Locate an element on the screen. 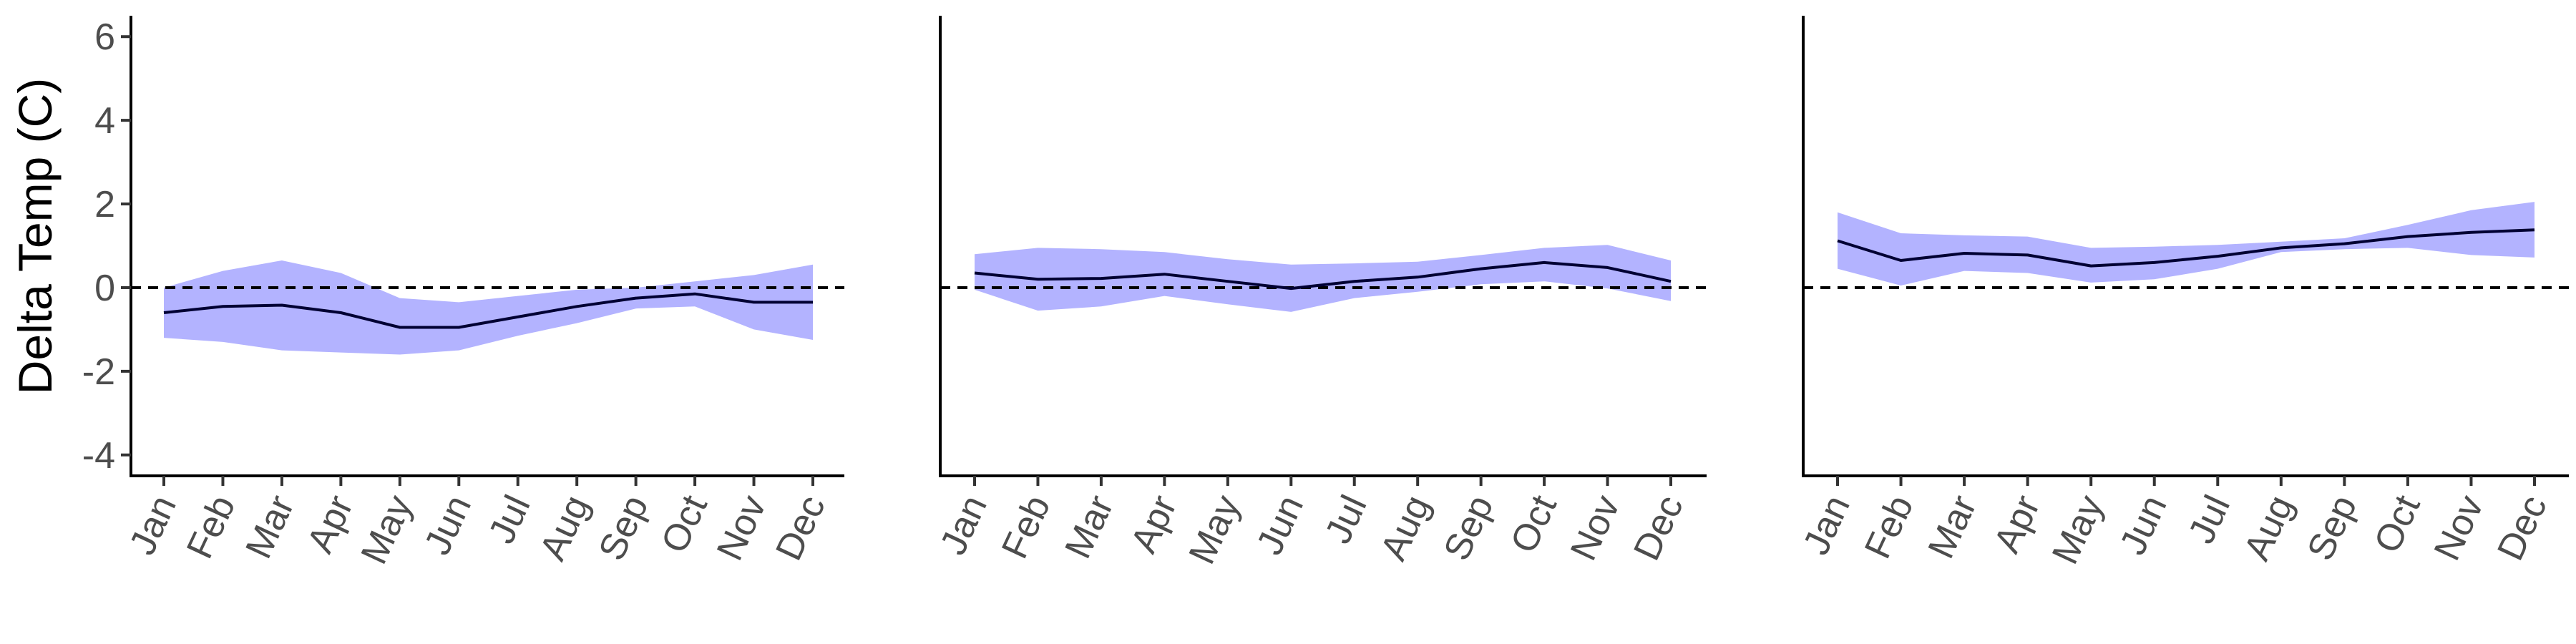 This screenshot has width=2576, height=644. y-tick-label: 4 is located at coordinates (104, 121).